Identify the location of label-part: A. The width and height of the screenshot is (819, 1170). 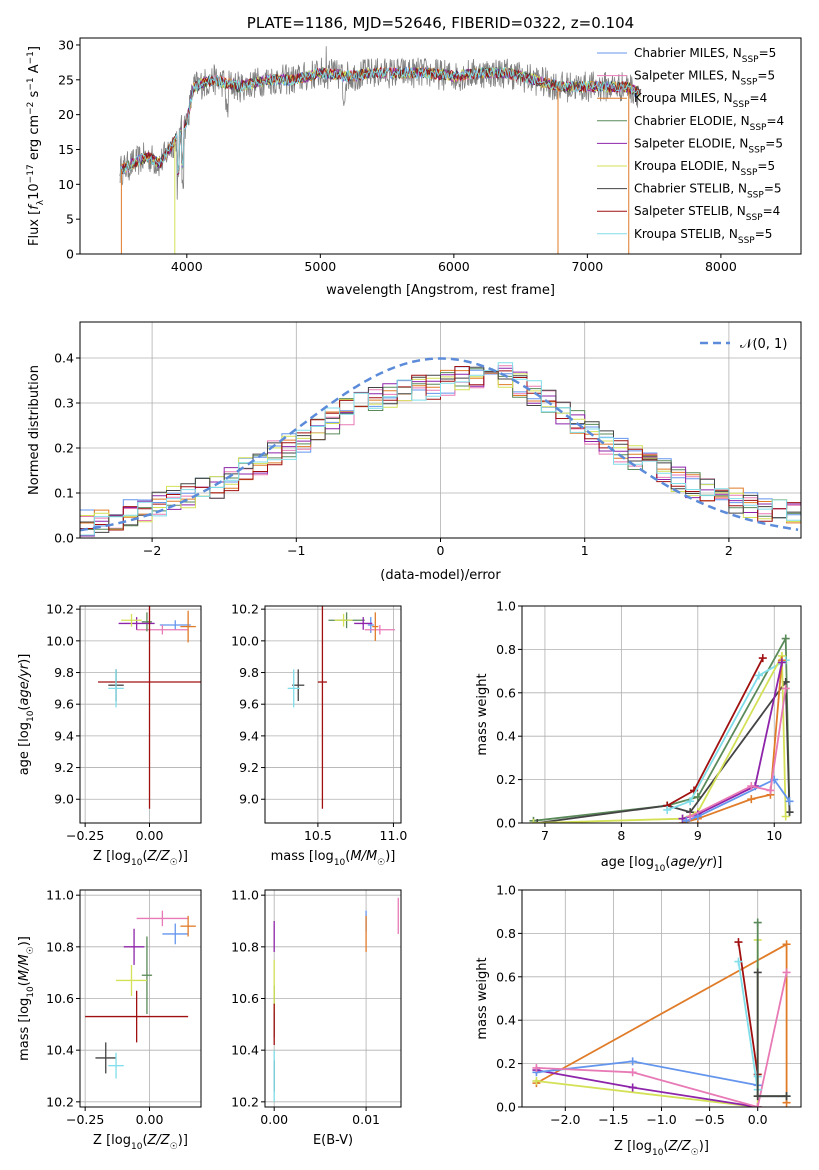
(34, 70).